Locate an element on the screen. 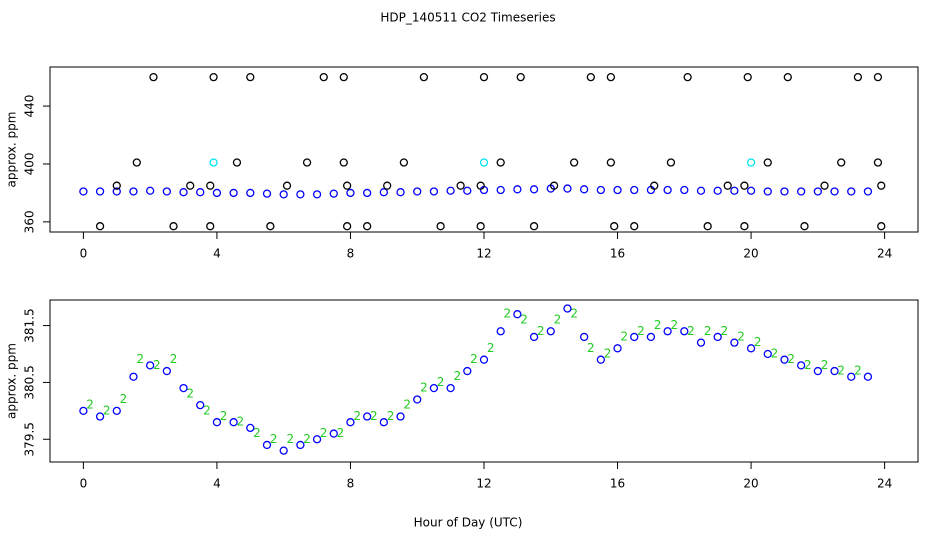 The width and height of the screenshot is (936, 540). y-tick-label: 380.5 is located at coordinates (30, 382).